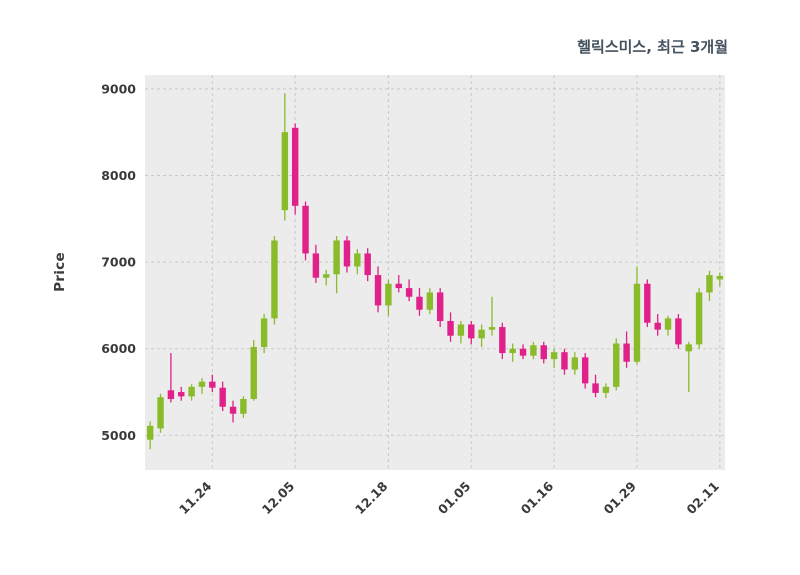 The image size is (800, 575). I want to click on x-tick-label: 01.05, so click(454, 498).